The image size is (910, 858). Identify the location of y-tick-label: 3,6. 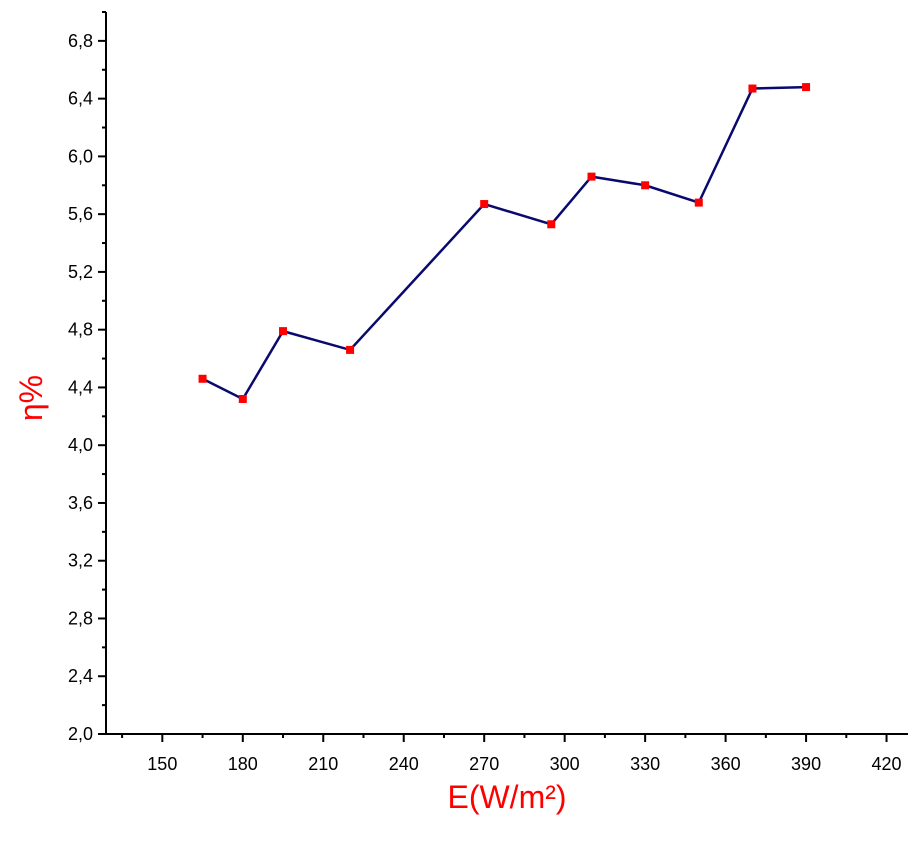
(80, 503).